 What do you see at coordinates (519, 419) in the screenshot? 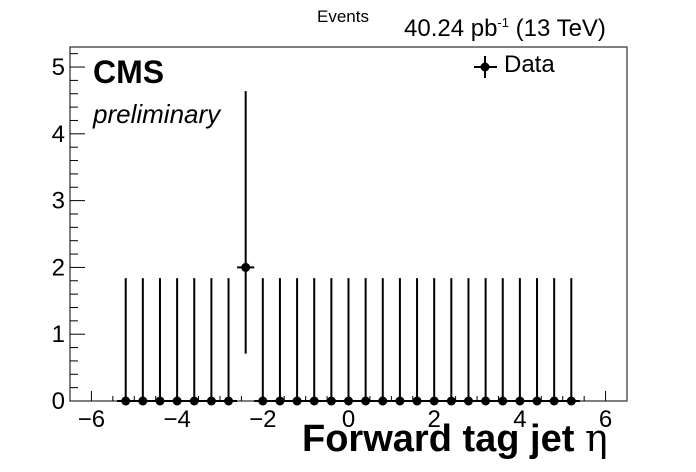
I see `x-tick-label: 4` at bounding box center [519, 419].